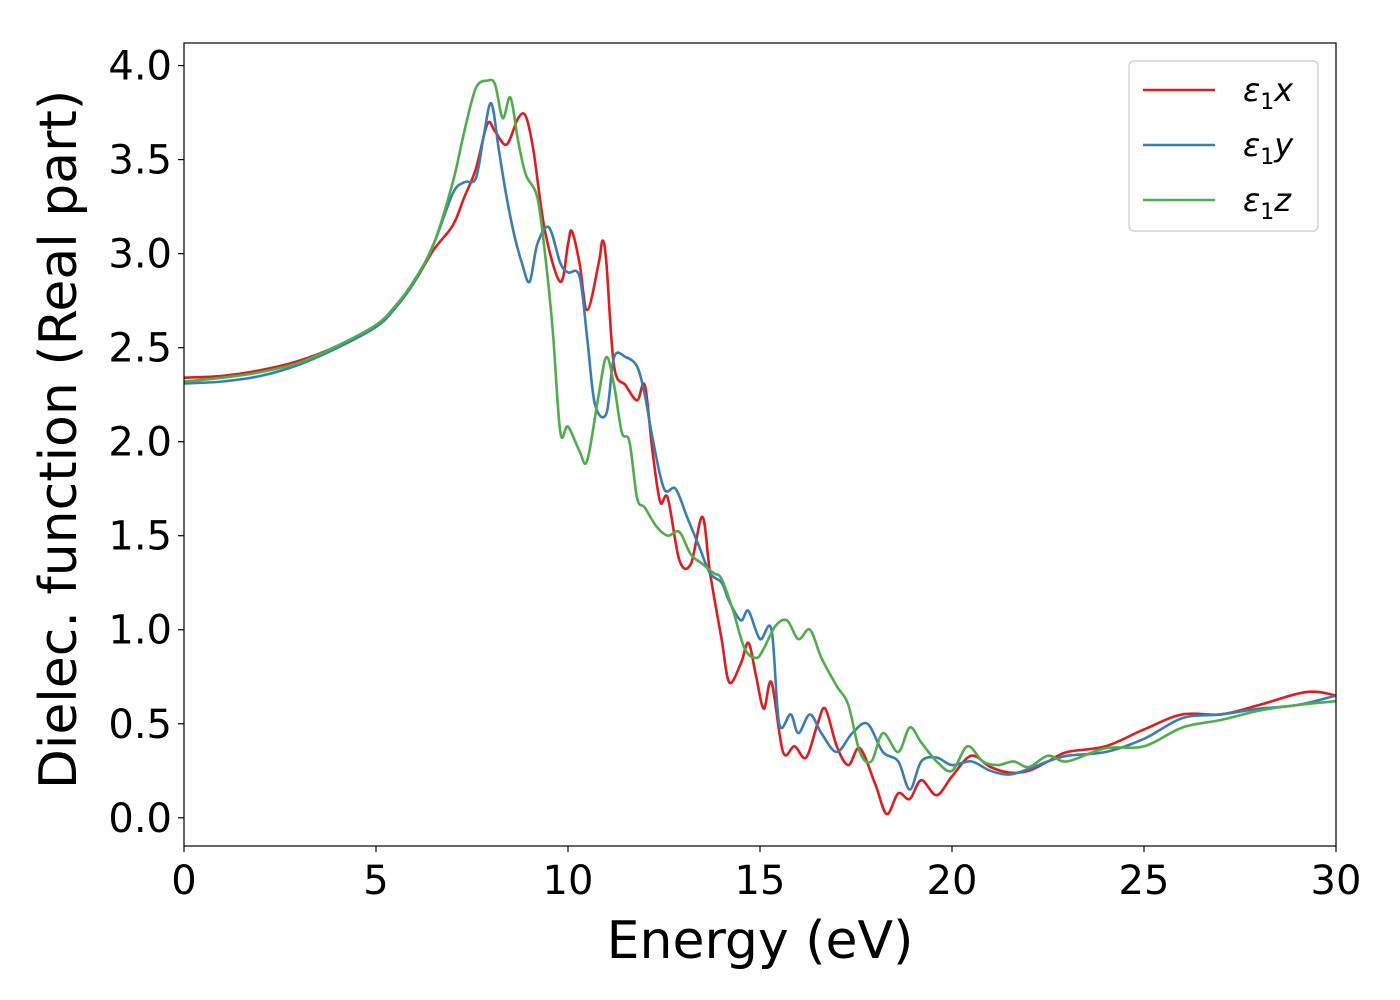  Describe the element at coordinates (183, 881) in the screenshot. I see `x-tick-label: 0` at that location.